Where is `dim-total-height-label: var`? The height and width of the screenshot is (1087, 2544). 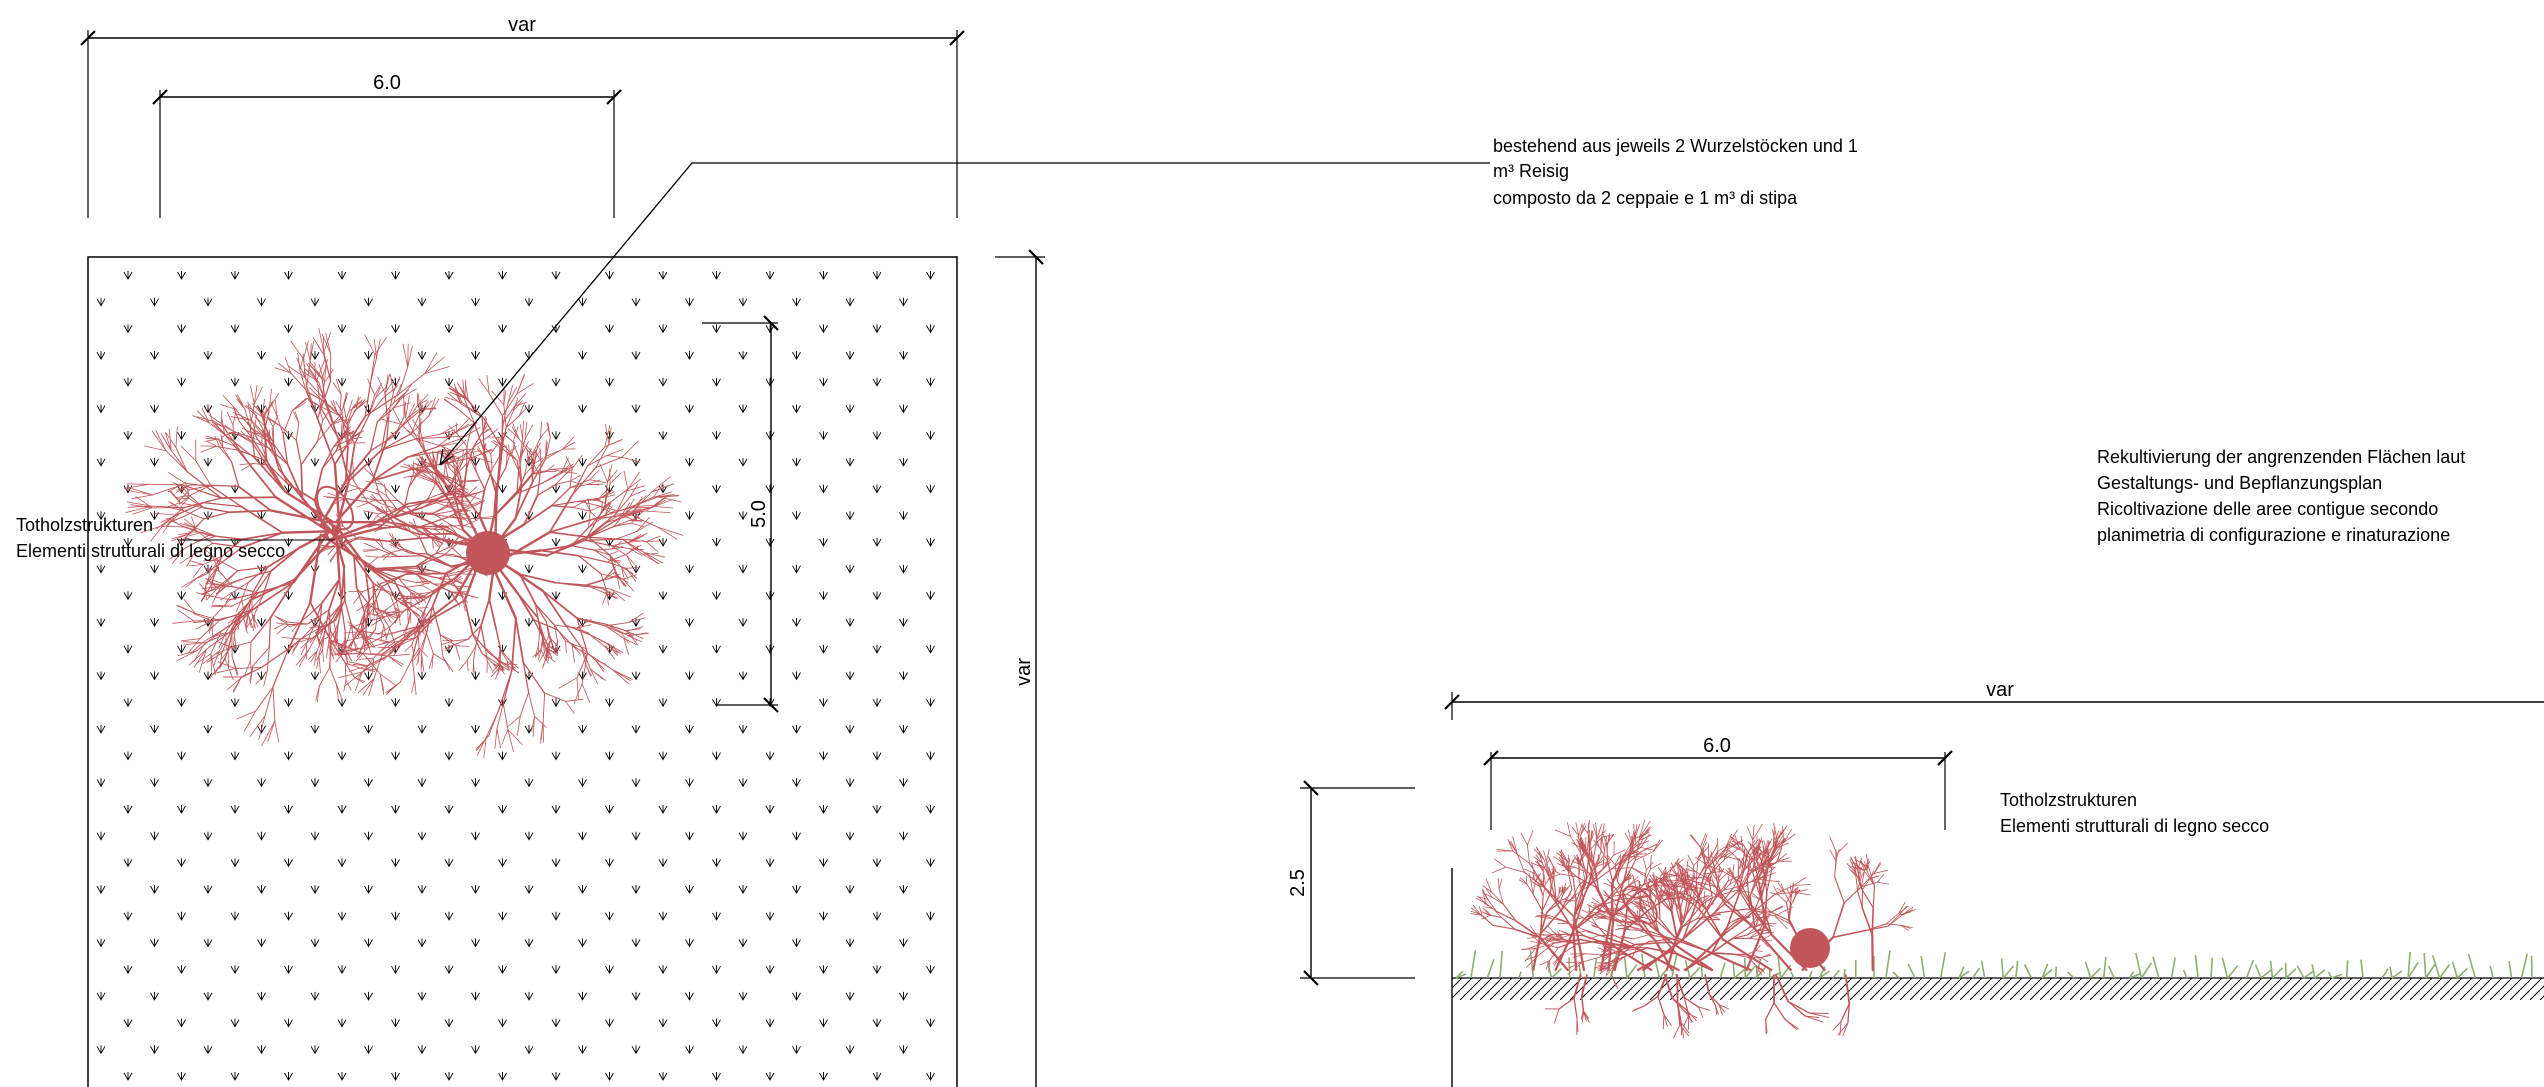
dim-total-height-label: var is located at coordinates (1024, 672).